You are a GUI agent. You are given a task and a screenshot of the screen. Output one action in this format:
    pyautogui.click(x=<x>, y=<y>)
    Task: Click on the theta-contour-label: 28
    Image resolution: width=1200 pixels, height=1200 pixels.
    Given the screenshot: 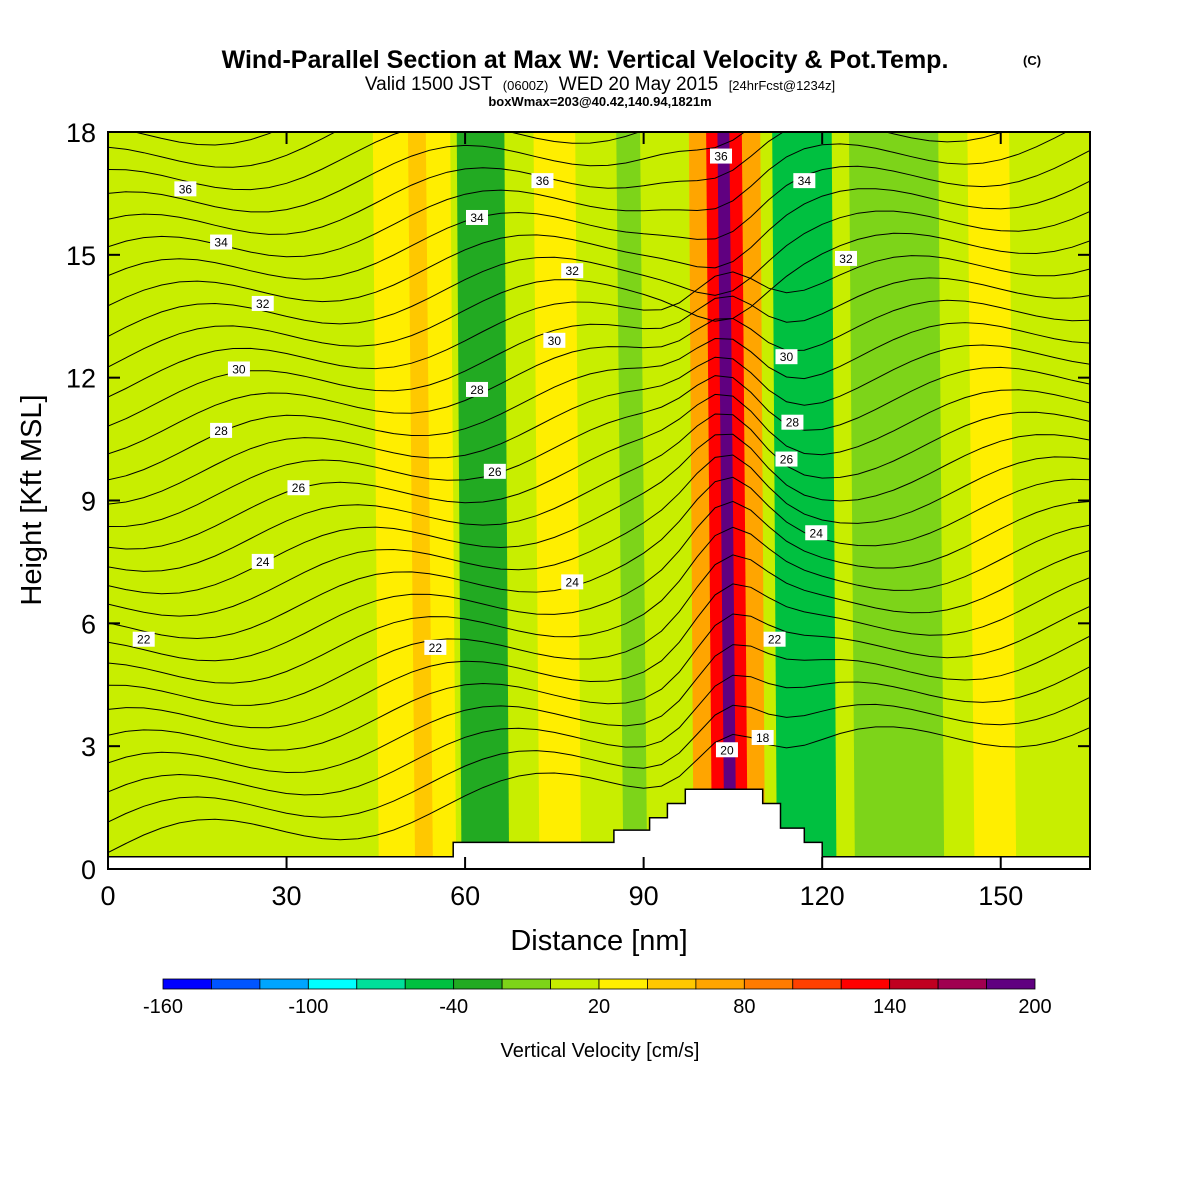 What is the action you would take?
    pyautogui.click(x=476, y=389)
    